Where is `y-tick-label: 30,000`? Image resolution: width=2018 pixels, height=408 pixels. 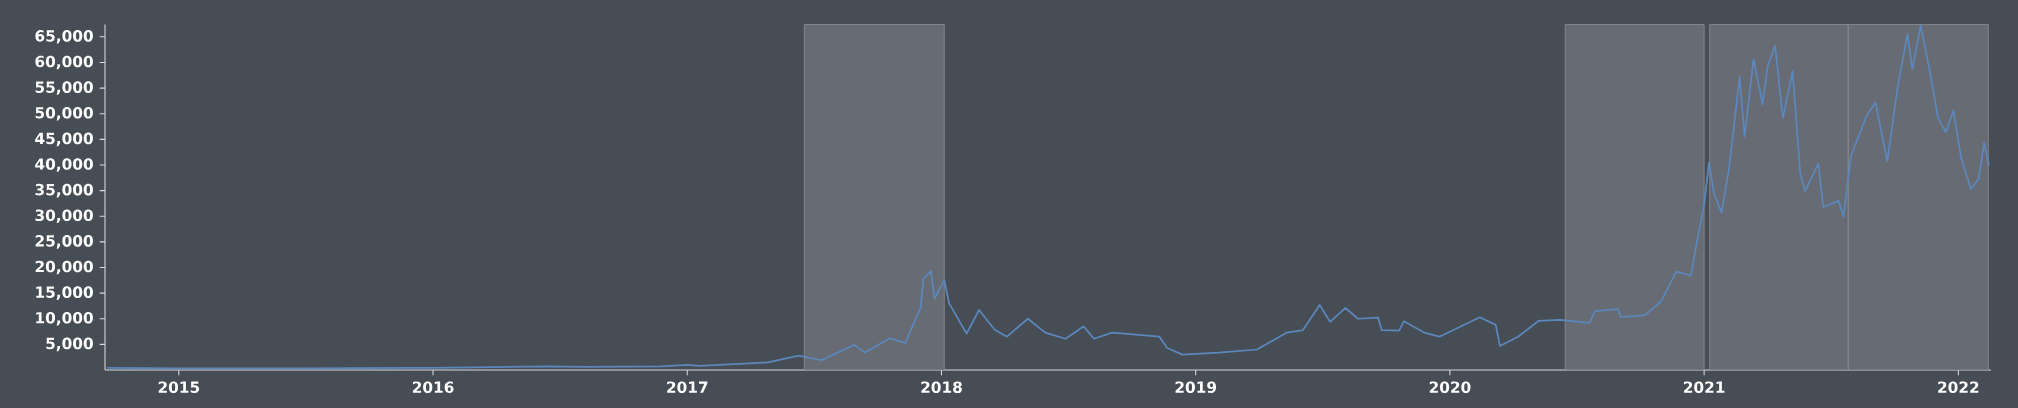
y-tick-label: 30,000 is located at coordinates (64, 216).